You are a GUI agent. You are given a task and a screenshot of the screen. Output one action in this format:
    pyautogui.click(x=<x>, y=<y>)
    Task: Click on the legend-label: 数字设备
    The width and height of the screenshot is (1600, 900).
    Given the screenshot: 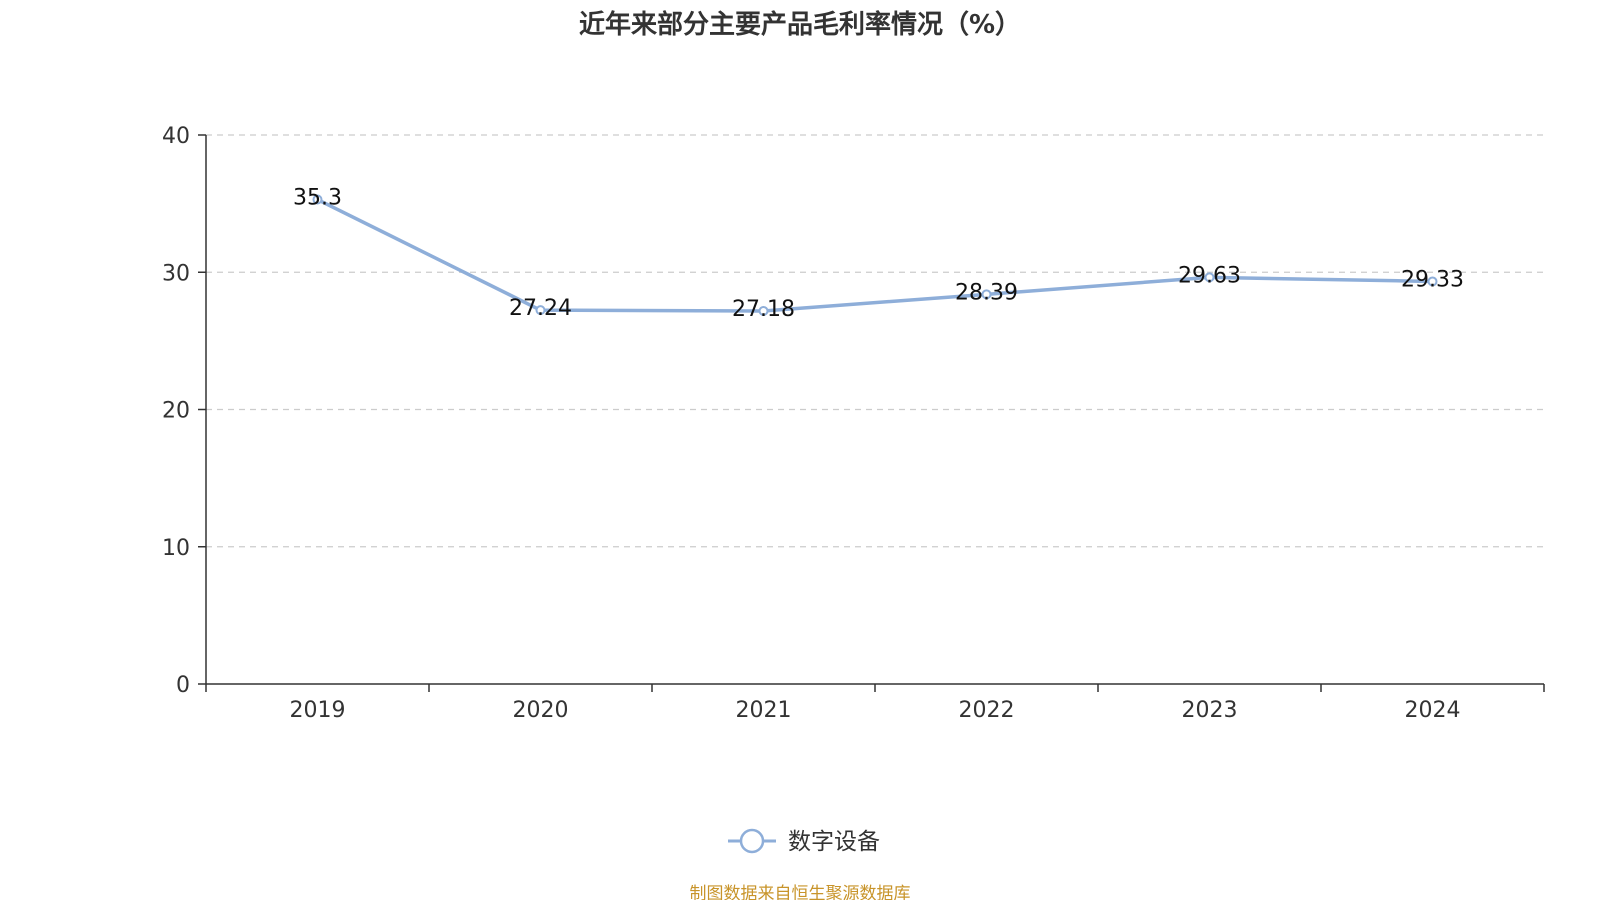 What is the action you would take?
    pyautogui.click(x=834, y=842)
    